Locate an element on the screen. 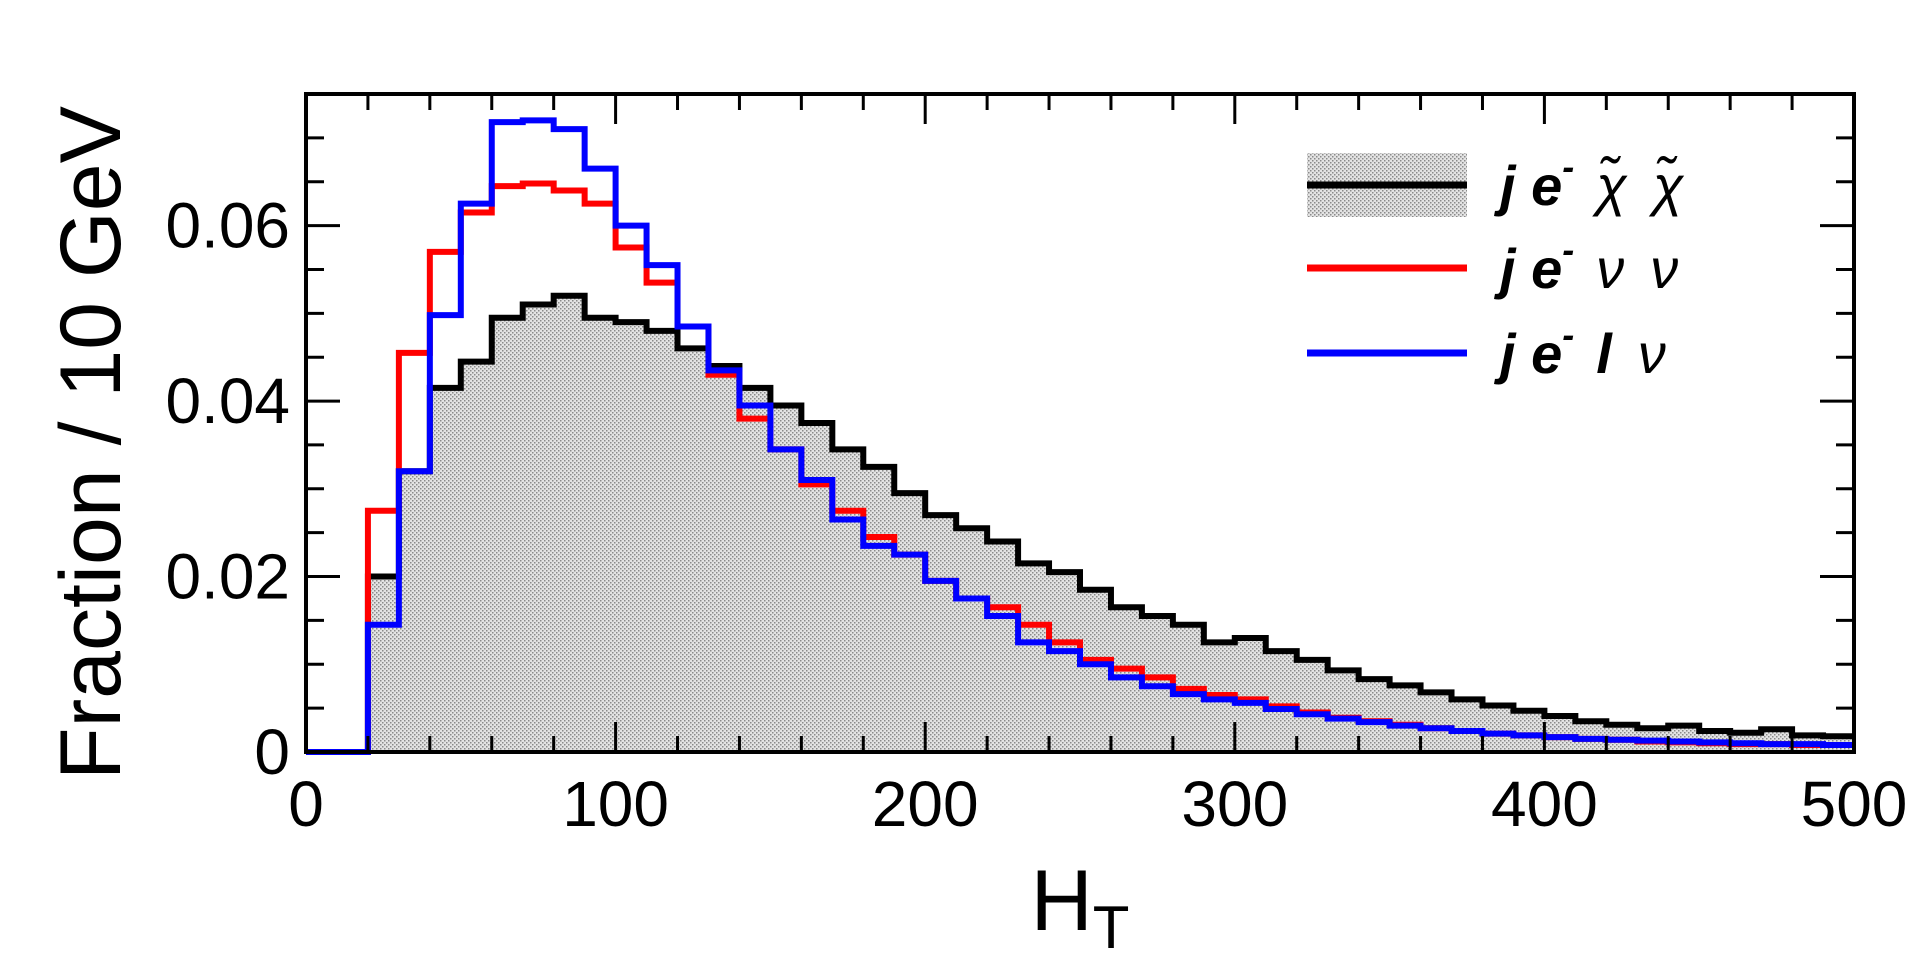  x-axis-title: HT is located at coordinates (1080, 907).